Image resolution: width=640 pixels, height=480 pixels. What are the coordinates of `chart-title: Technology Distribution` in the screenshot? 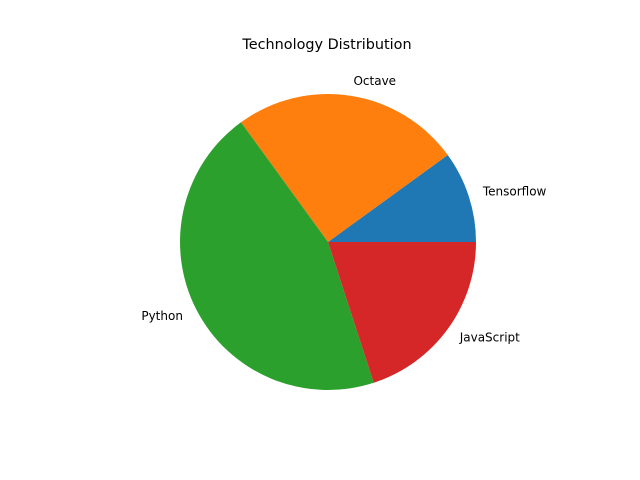 It's located at (326, 45).